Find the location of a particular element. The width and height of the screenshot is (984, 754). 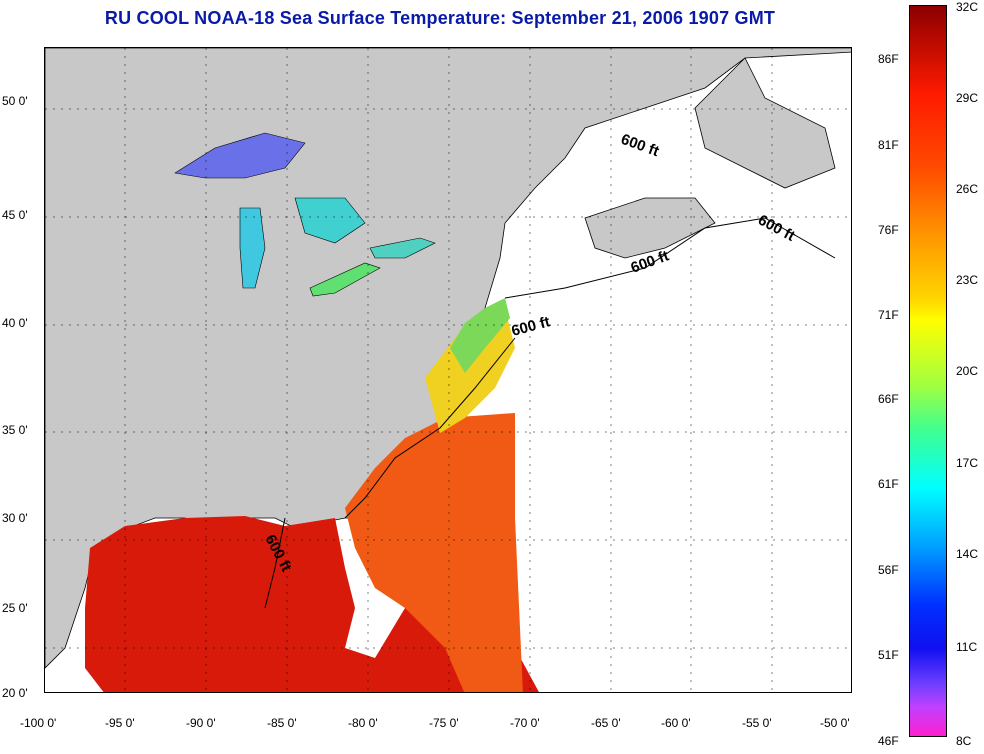

lake-erie is located at coordinates (345, 279).